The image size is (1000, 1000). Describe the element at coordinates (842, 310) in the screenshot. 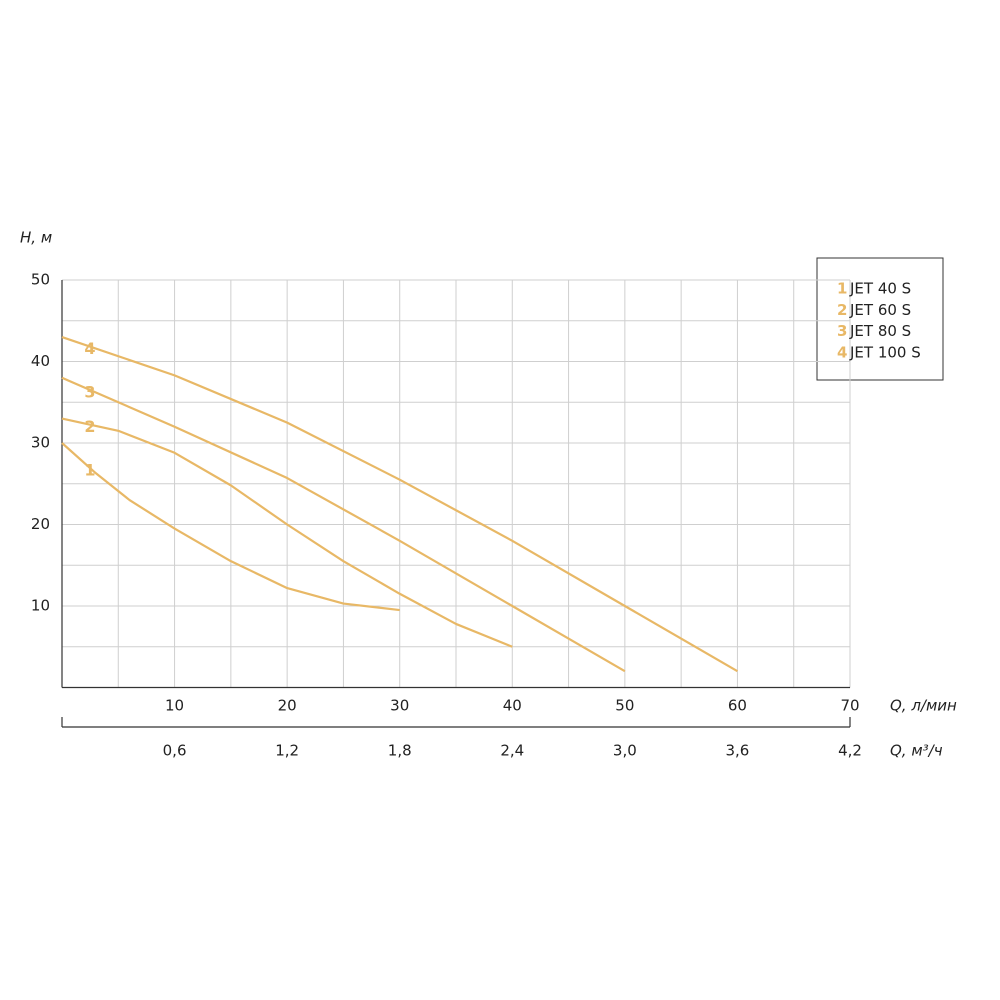

I see `legend-number: 2` at that location.